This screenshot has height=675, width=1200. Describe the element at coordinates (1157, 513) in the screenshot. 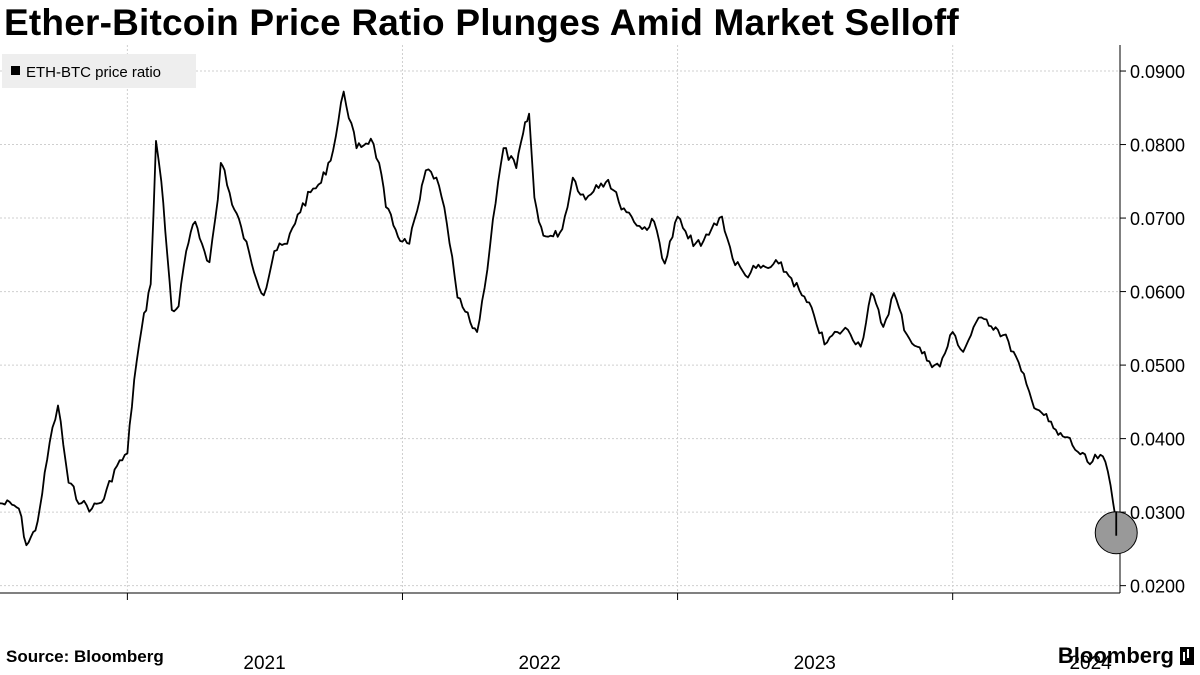

I see `y-tick-label: 0.0300` at that location.